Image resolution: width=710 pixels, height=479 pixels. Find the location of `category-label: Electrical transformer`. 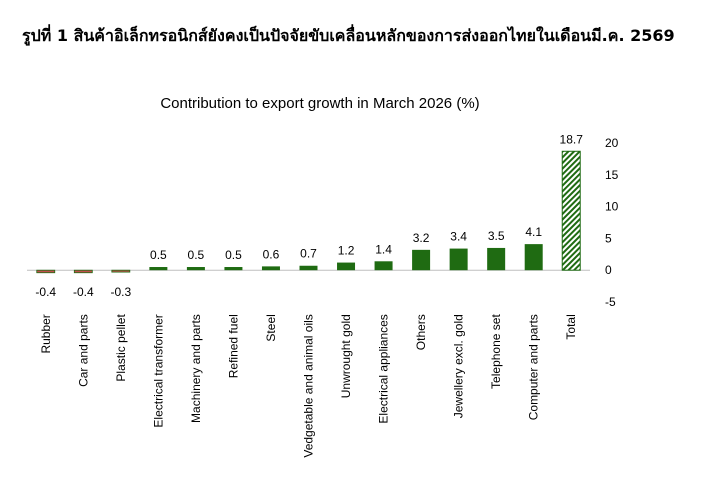

category-label: Electrical transformer is located at coordinates (158, 370).